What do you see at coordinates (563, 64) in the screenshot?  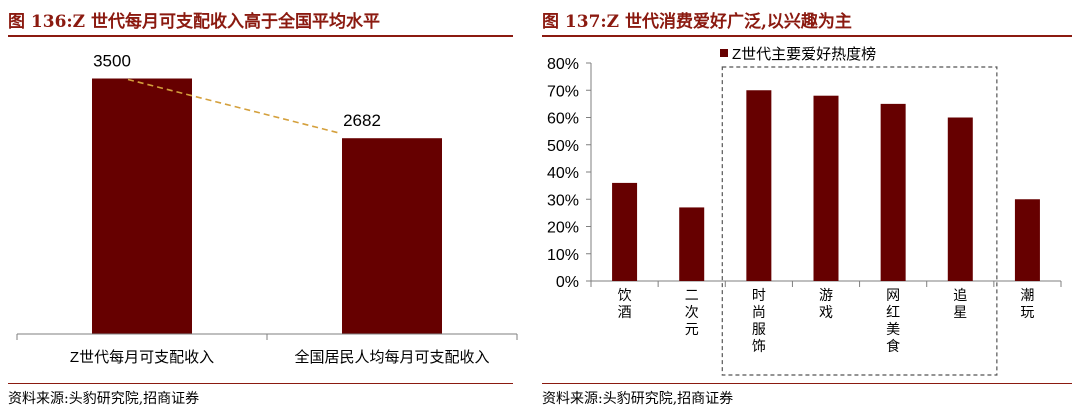 I see `y-tick-label: 80%` at bounding box center [563, 64].